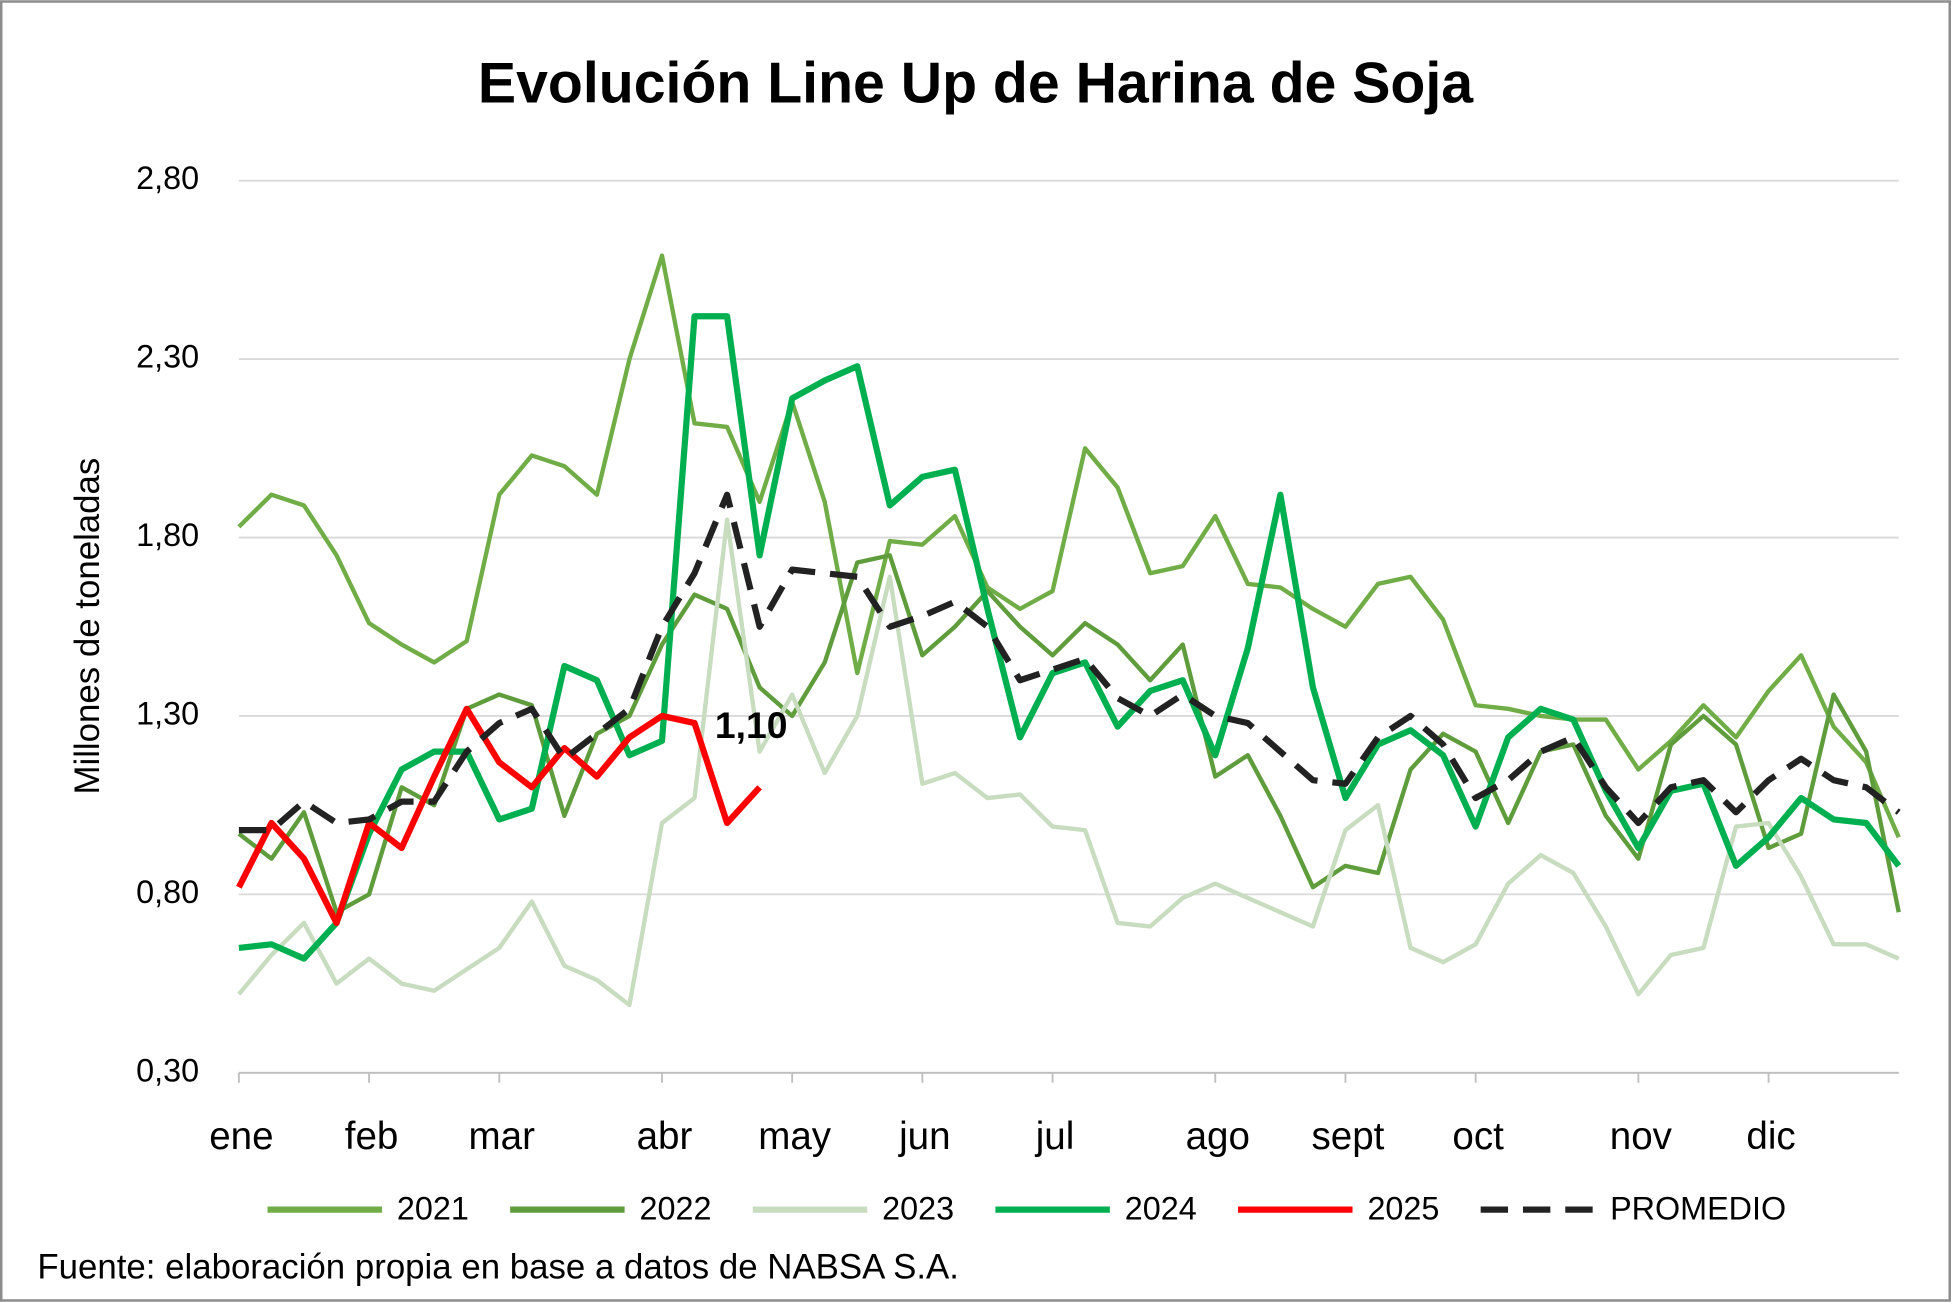 This screenshot has height=1302, width=1951. I want to click on x-tick-label: sept, so click(1348, 1136).